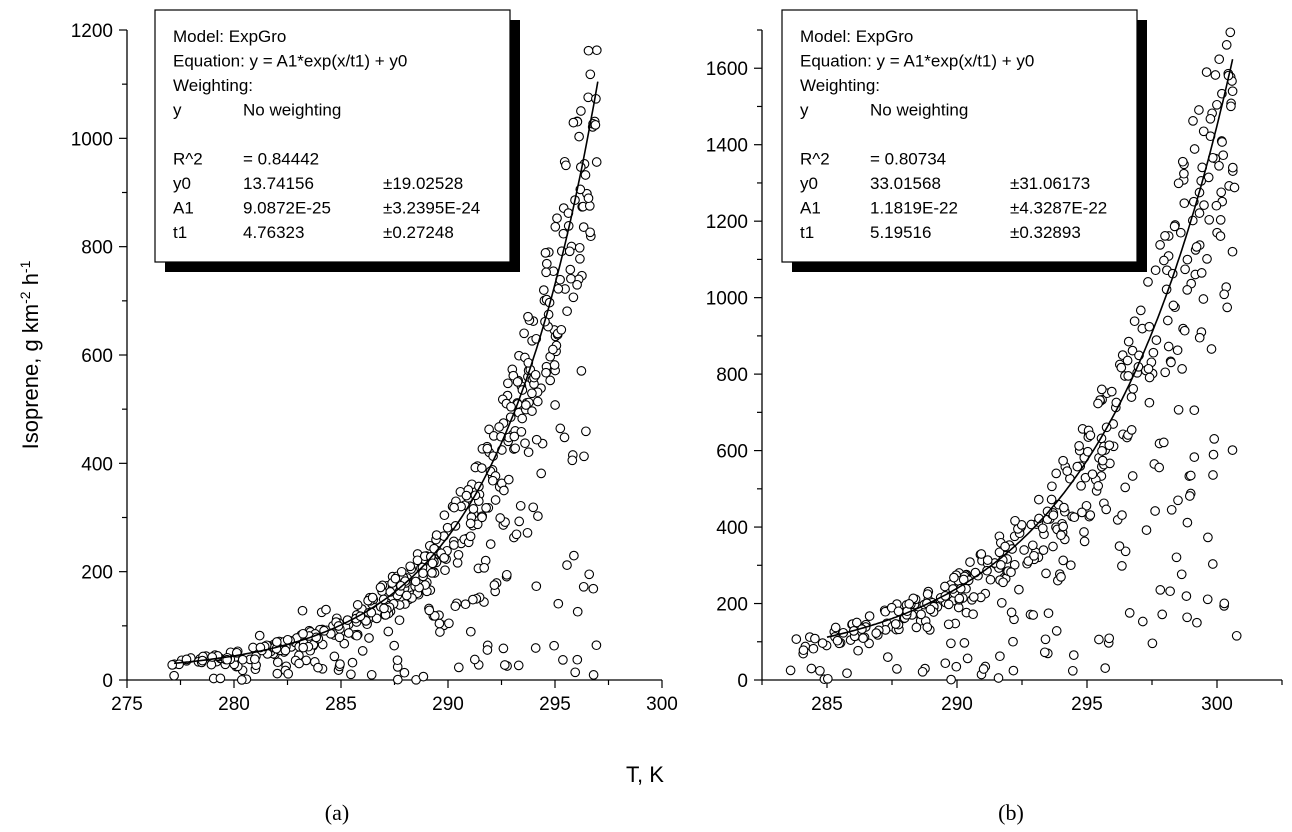 Image resolution: width=1292 pixels, height=832 pixels. I want to click on y-tick-label: 400, so click(732, 528).